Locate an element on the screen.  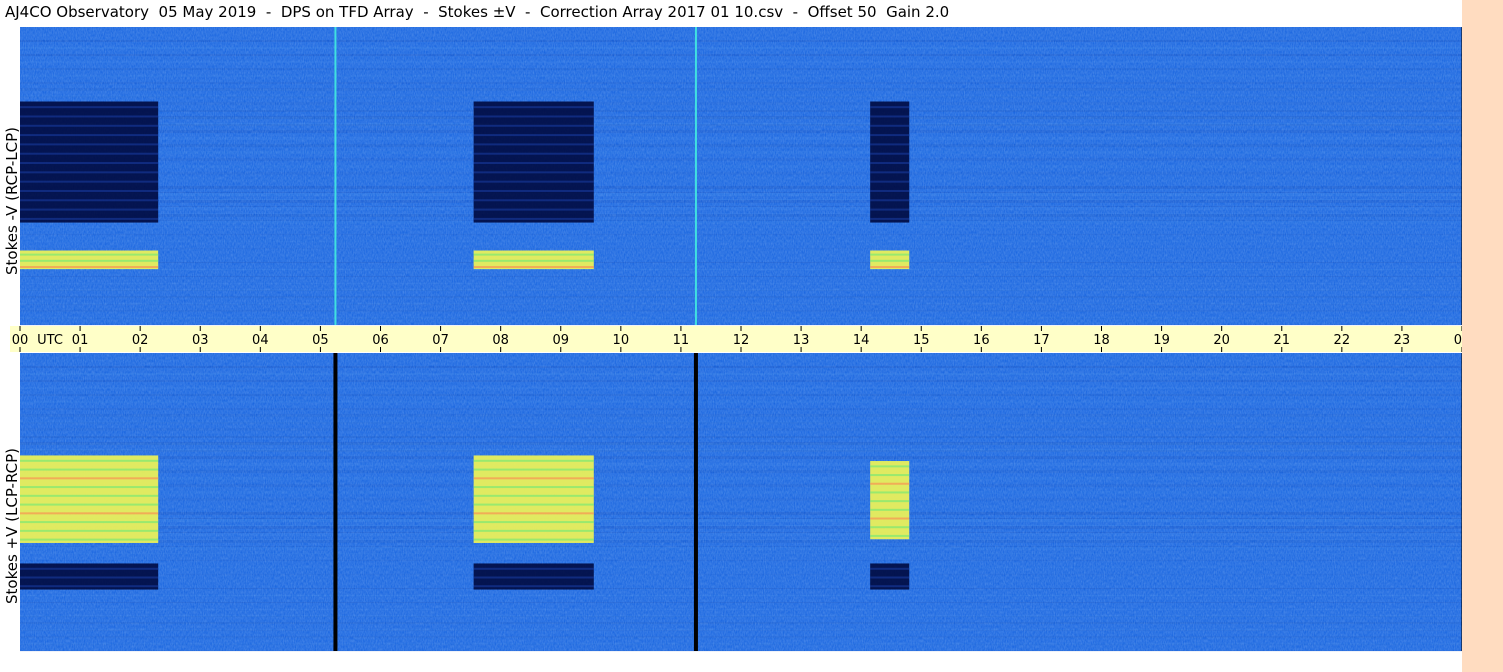
x-tick-label: 23 is located at coordinates (1402, 340).